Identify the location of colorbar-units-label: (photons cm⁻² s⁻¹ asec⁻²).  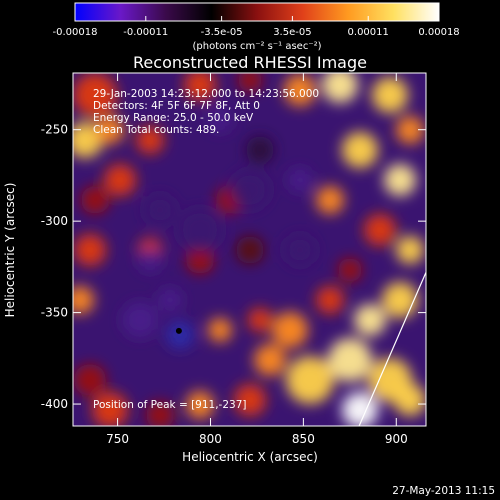
(256, 46).